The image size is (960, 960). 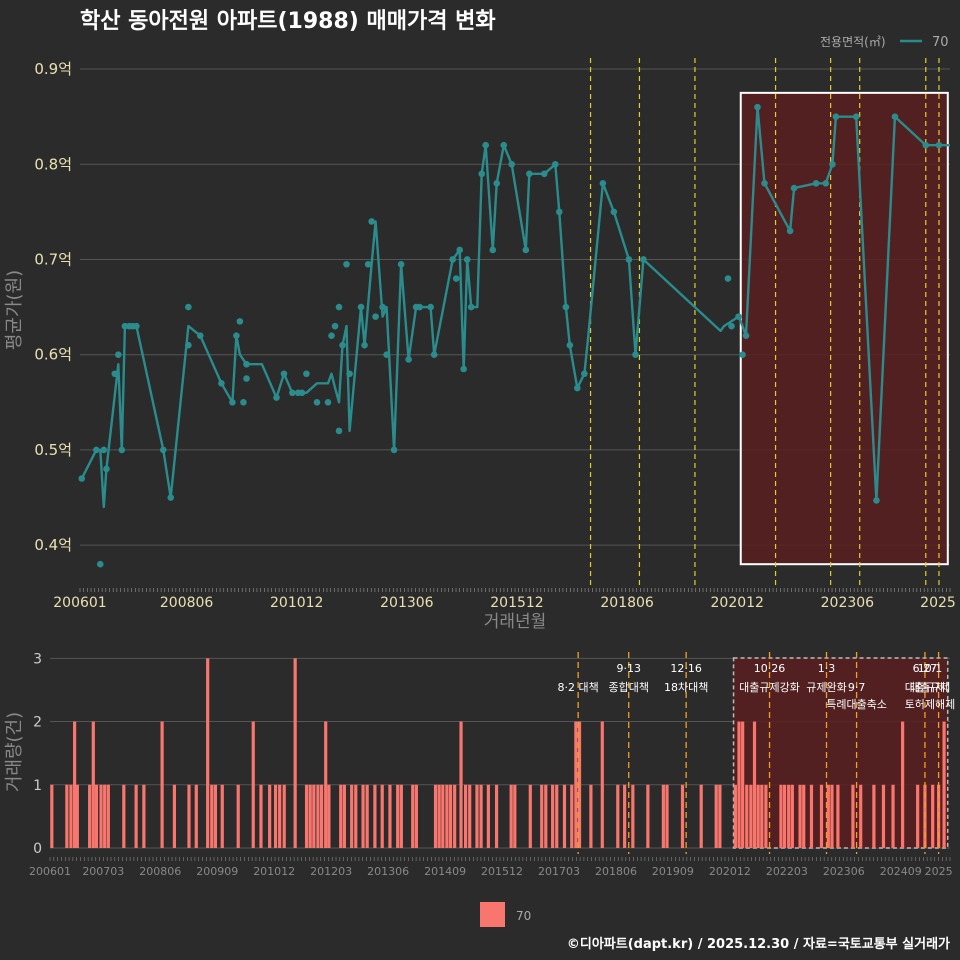 What do you see at coordinates (515, 622) in the screenshot?
I see `top-x-axis-label: 거래년월` at bounding box center [515, 622].